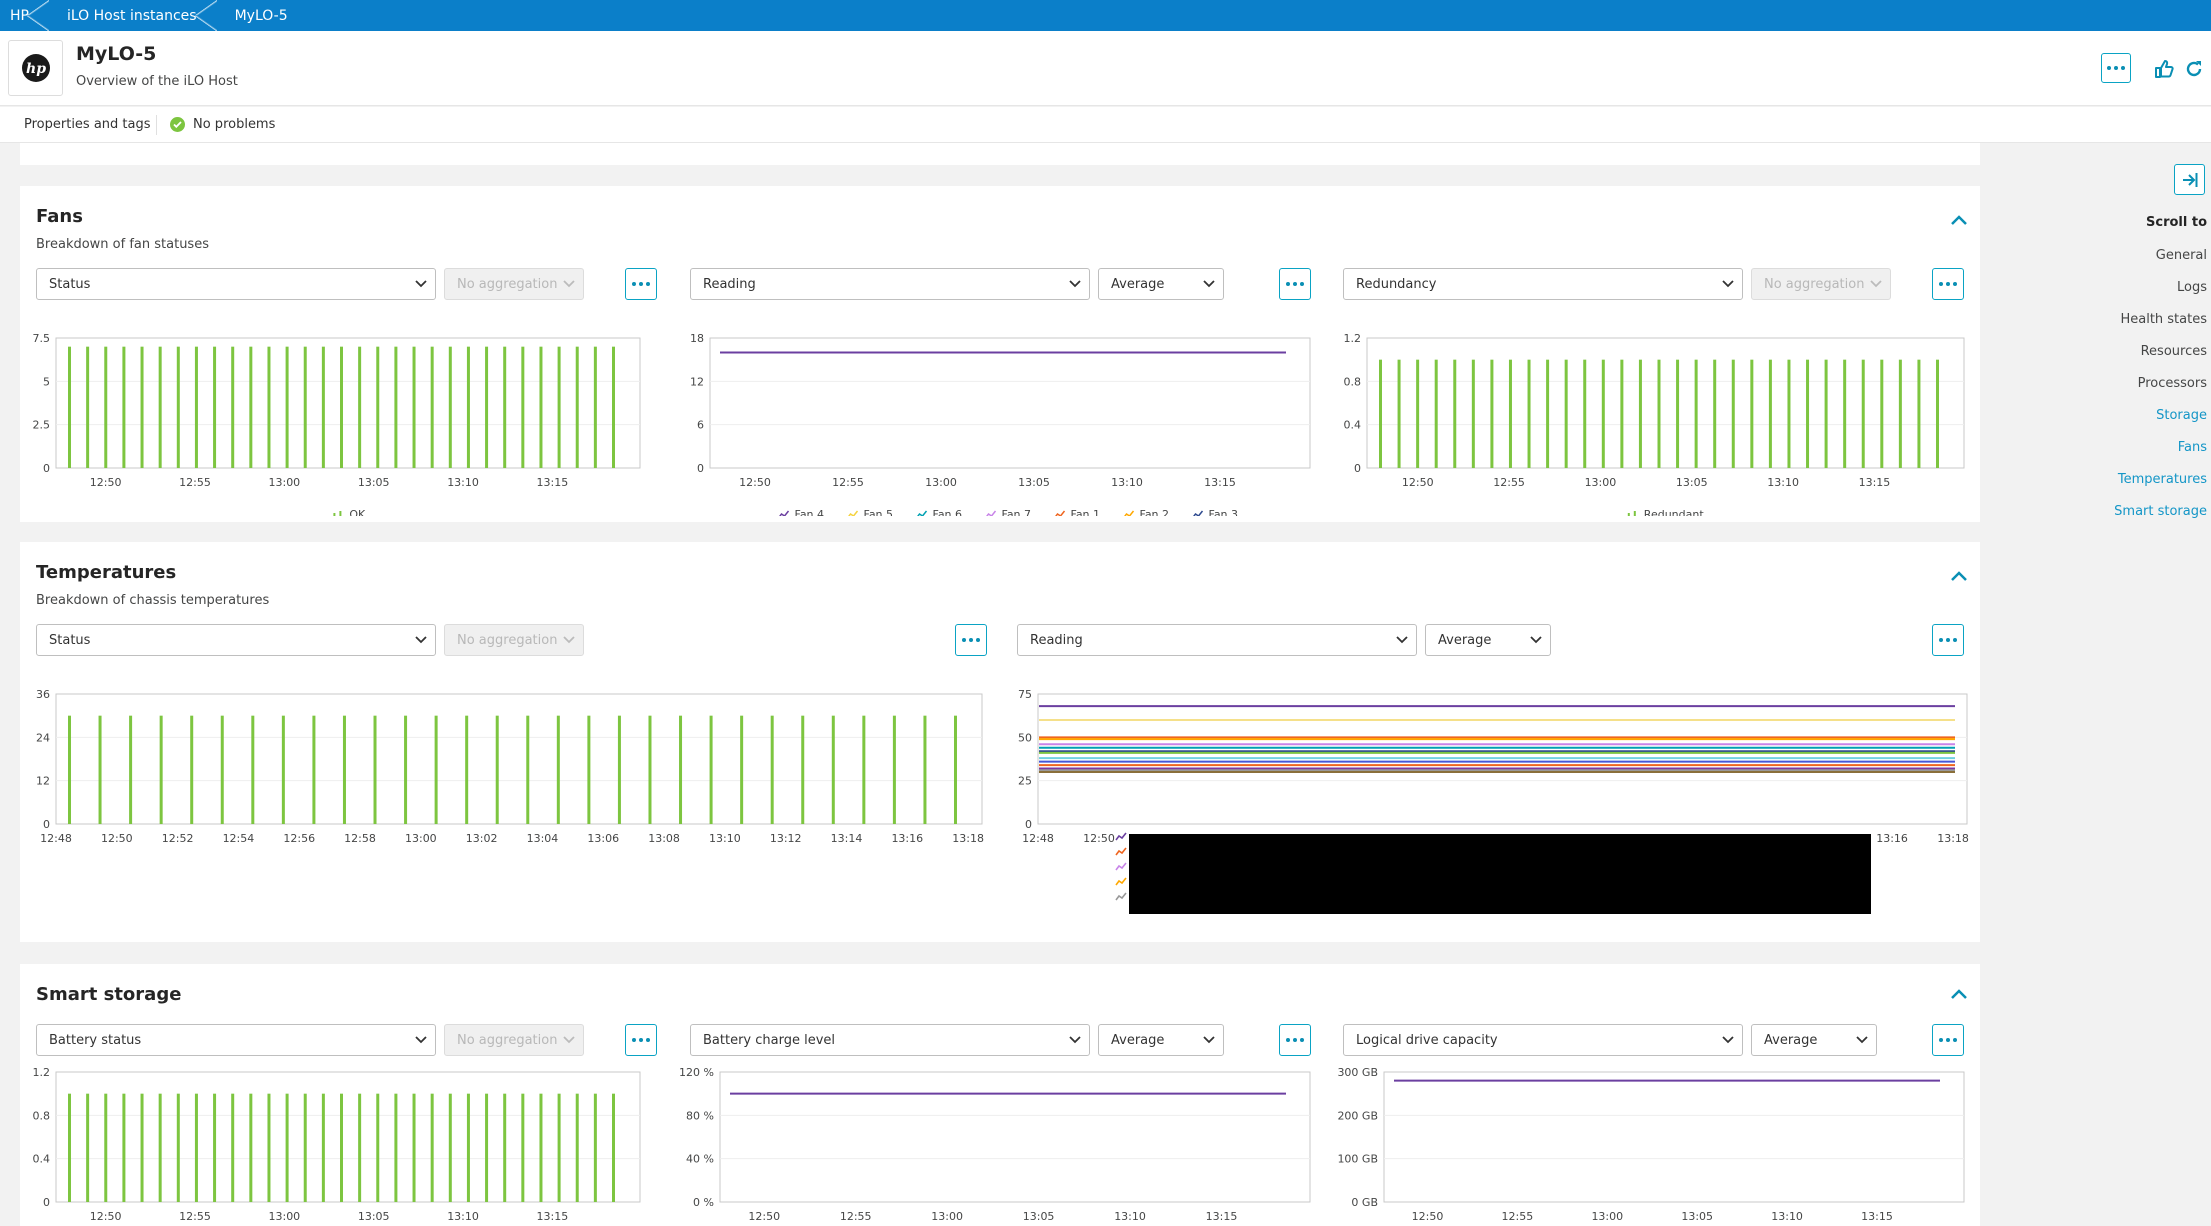  I want to click on battery-charge-metric-select: Battery charge level, so click(890, 1040).